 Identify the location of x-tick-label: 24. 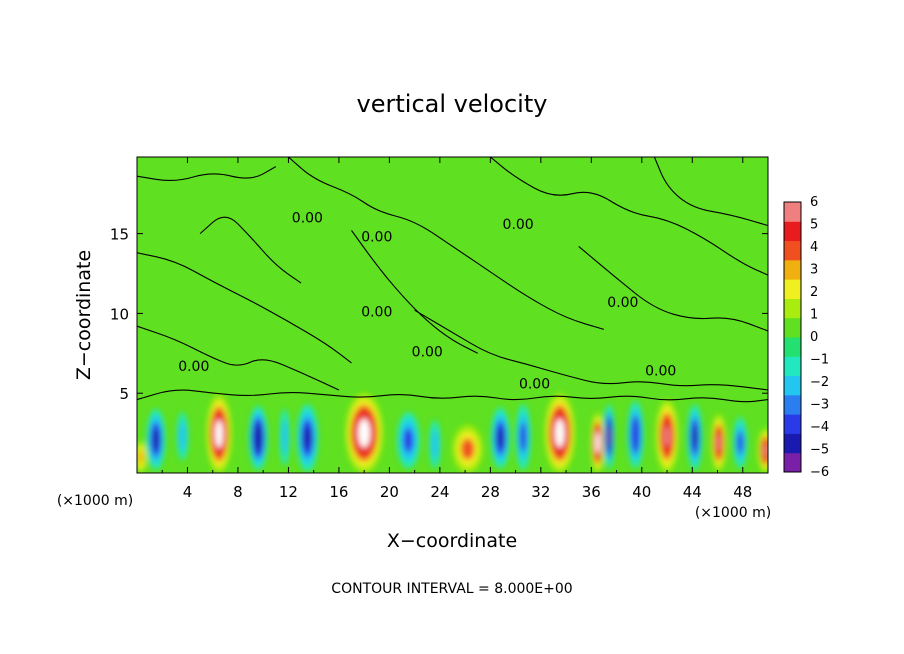
(439, 492).